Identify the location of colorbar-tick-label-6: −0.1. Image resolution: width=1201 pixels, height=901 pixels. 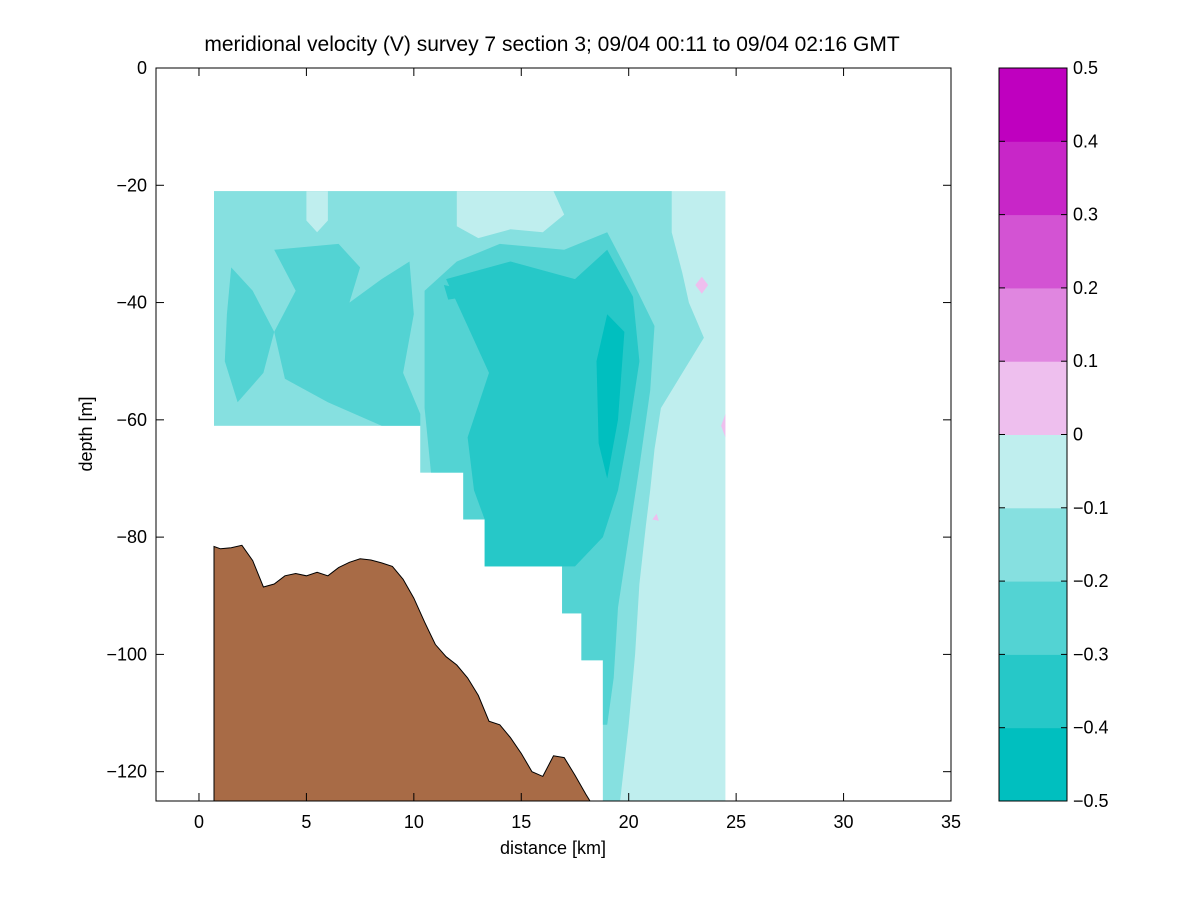
(1091, 508).